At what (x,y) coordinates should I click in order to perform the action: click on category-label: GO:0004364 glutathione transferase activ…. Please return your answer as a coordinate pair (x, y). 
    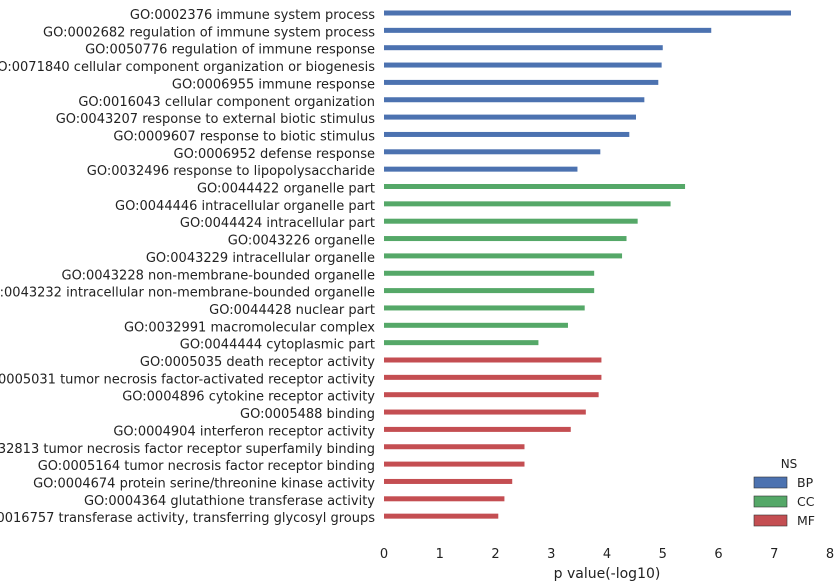
    Looking at the image, I should click on (229, 501).